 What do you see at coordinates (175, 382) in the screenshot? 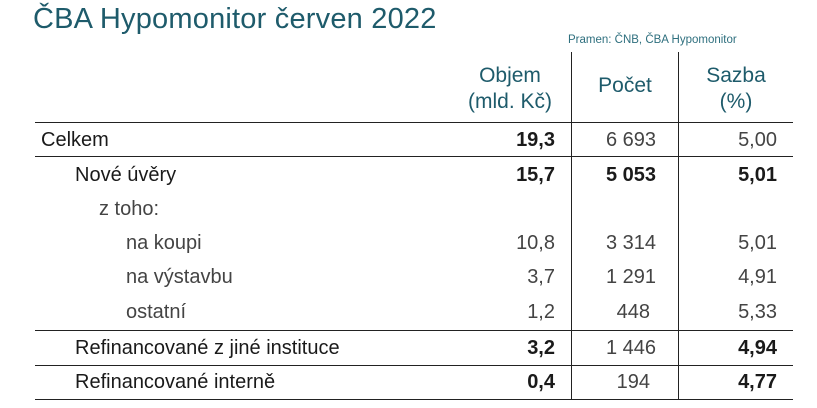
I see `row-label: Refinancované interně` at bounding box center [175, 382].